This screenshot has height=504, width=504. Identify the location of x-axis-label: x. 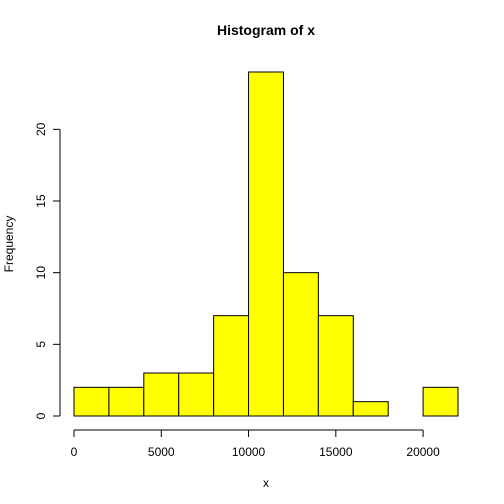
(266, 483).